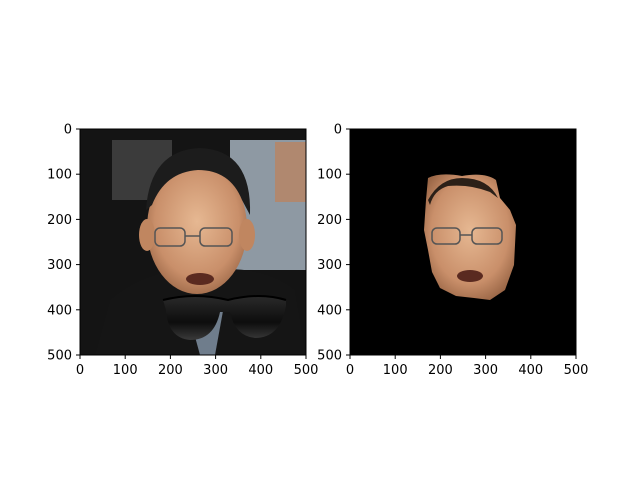 The image size is (640, 480). I want to click on sunglasses, so click(224, 317).